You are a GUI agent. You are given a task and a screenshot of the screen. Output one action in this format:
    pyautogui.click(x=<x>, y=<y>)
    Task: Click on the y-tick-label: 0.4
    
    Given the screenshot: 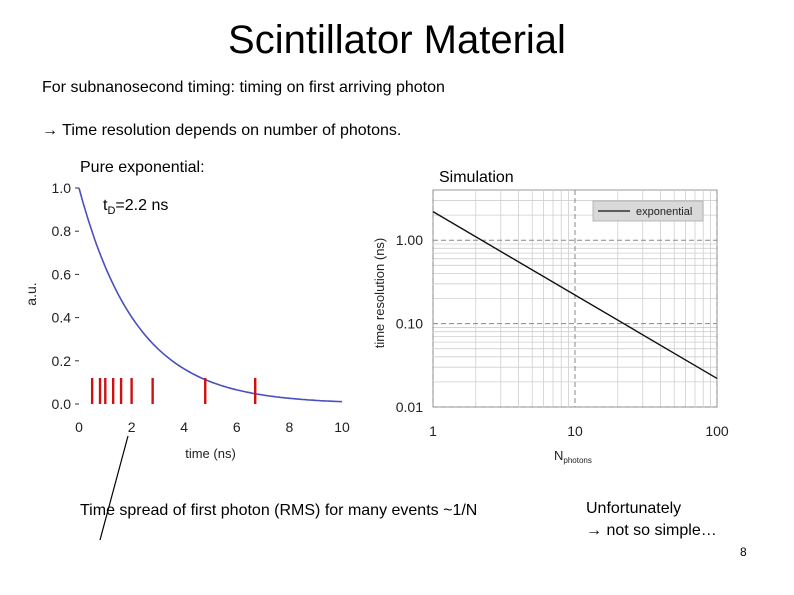 What is the action you would take?
    pyautogui.click(x=62, y=318)
    